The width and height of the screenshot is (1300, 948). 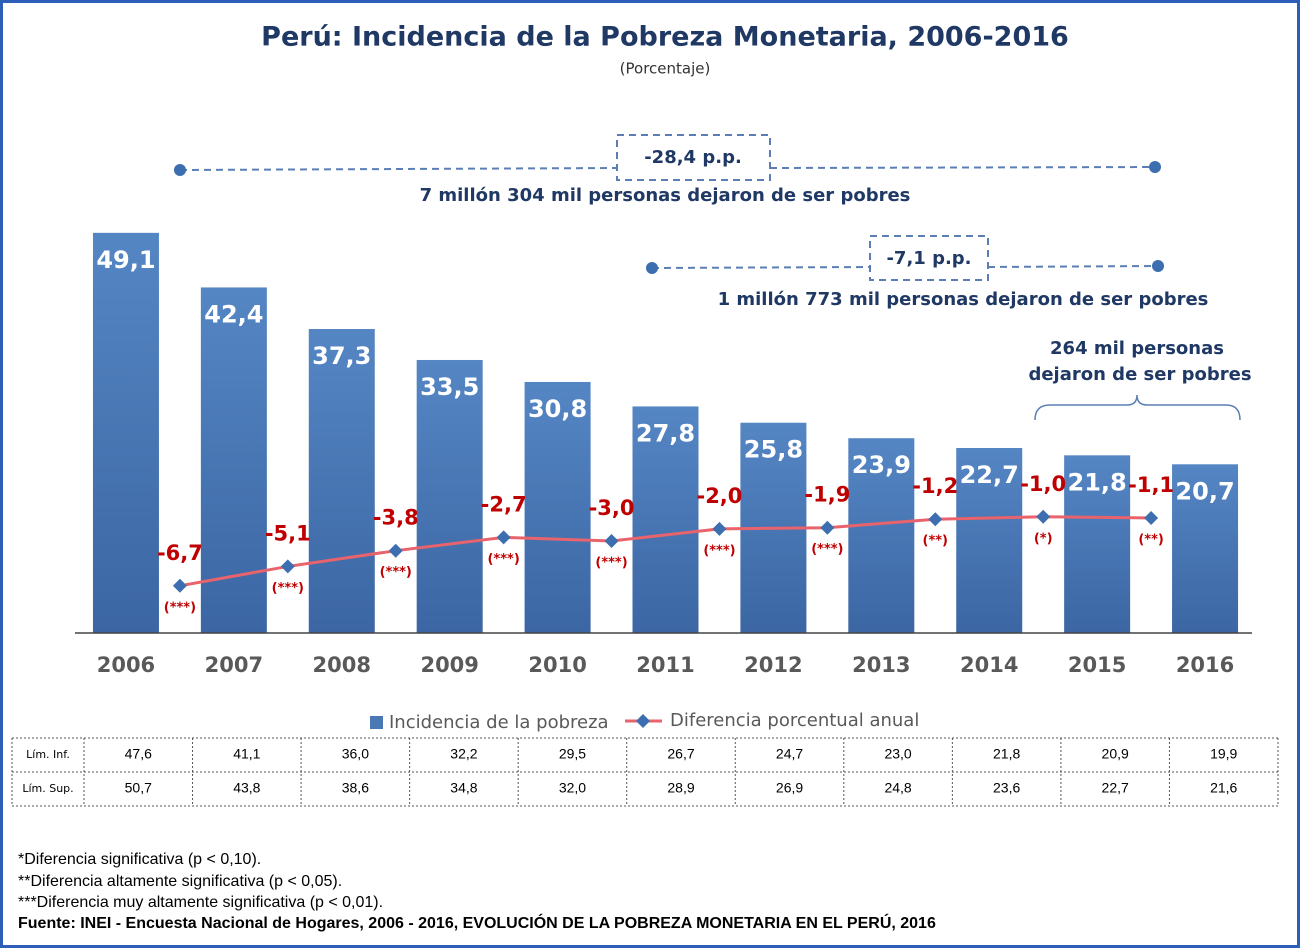 I want to click on x-tick-label: 2016, so click(x=1205, y=665).